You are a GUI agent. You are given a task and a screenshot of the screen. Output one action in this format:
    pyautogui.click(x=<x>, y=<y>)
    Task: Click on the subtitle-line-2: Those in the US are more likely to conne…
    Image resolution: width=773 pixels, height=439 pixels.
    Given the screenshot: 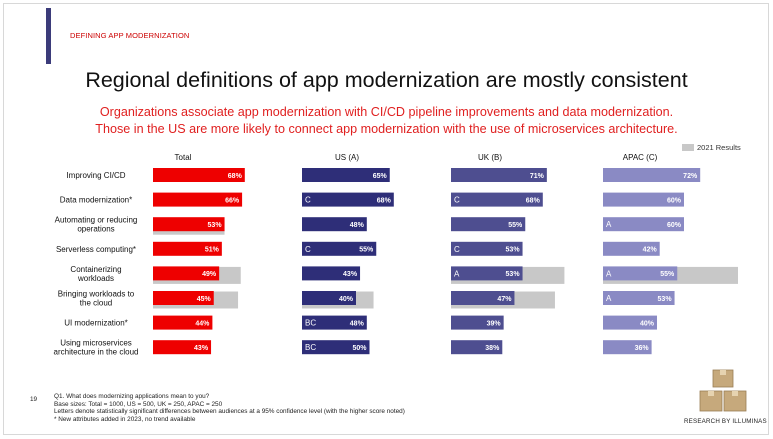 What is the action you would take?
    pyautogui.click(x=386, y=129)
    